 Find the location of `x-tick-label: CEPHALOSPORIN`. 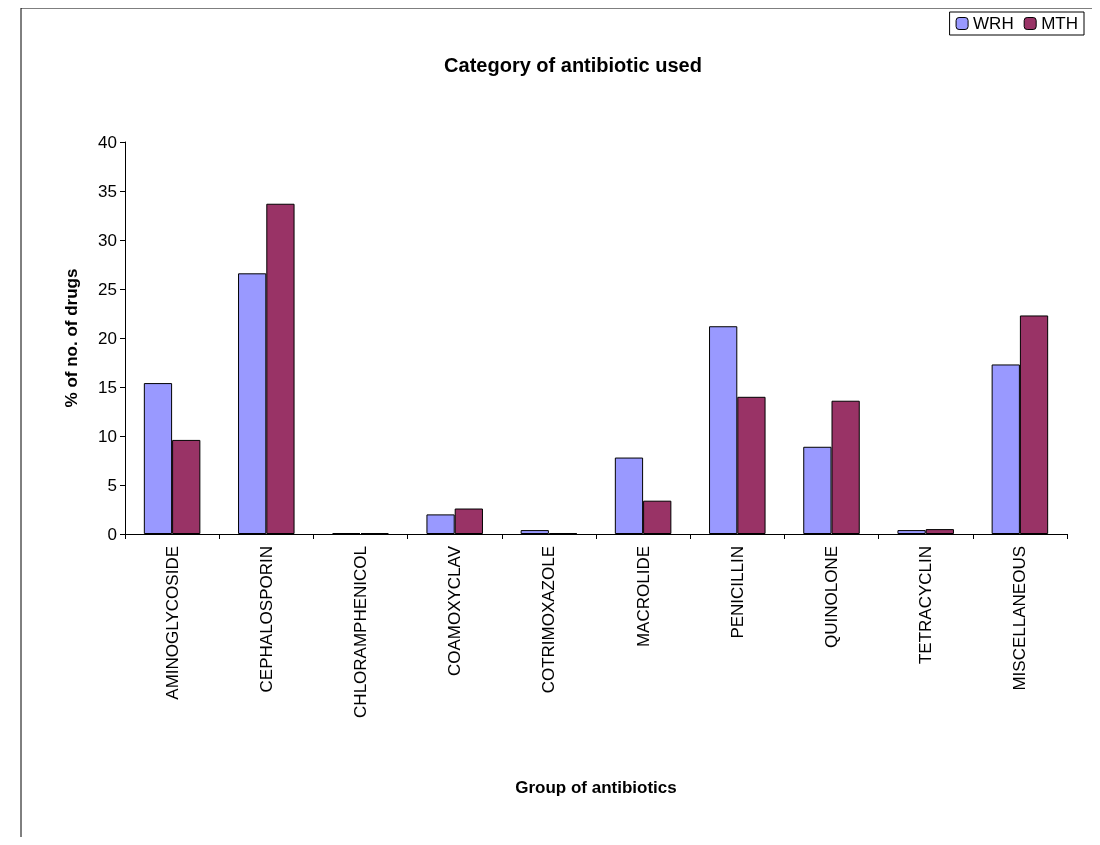

x-tick-label: CEPHALOSPORIN is located at coordinates (266, 619).